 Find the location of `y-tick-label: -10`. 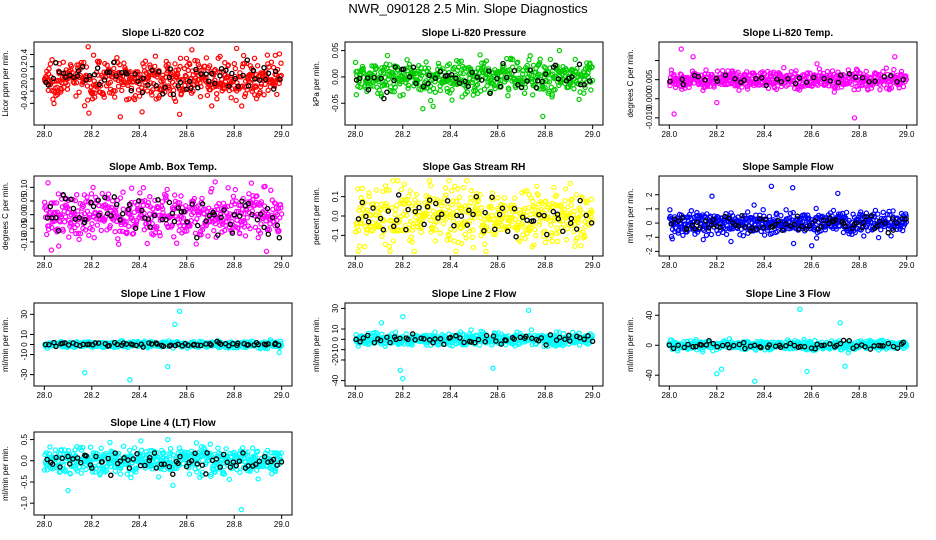

y-tick-label: -10 is located at coordinates (335, 349).